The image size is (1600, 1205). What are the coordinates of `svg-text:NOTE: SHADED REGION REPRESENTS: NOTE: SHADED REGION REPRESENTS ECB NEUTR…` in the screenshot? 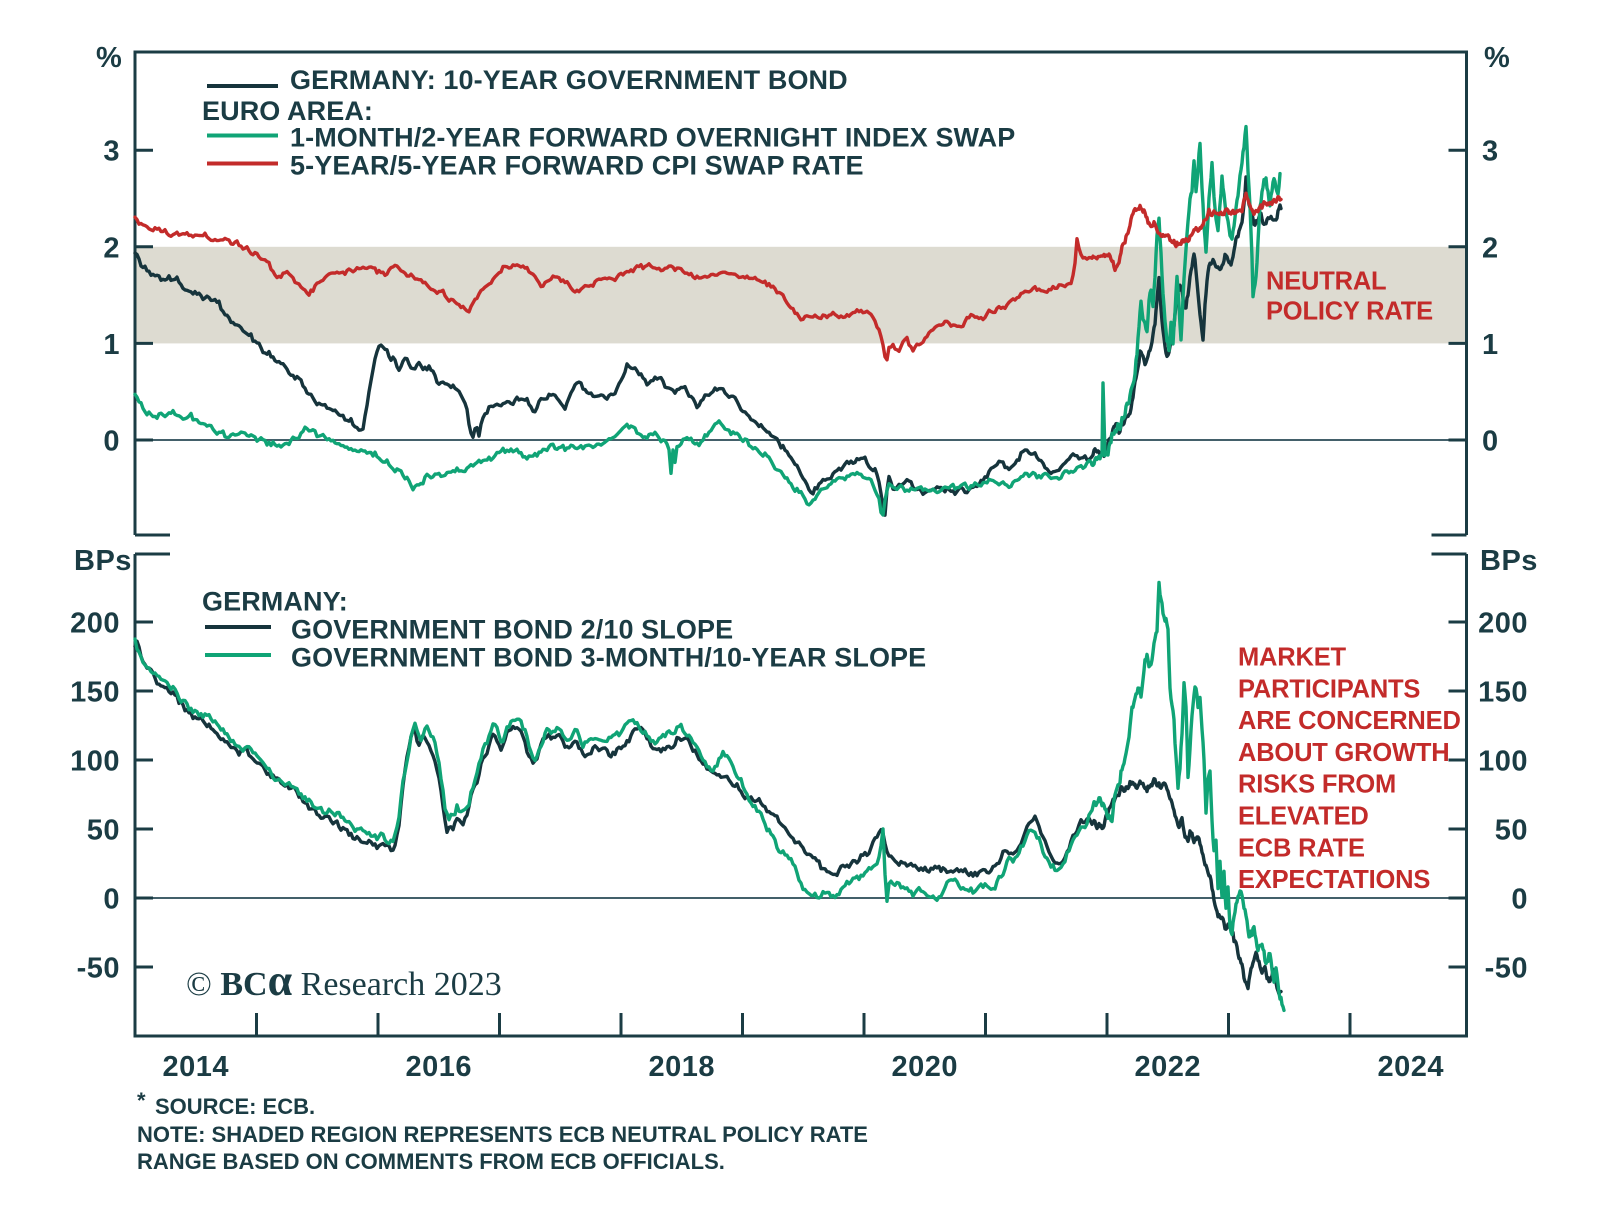 It's located at (502, 1134).